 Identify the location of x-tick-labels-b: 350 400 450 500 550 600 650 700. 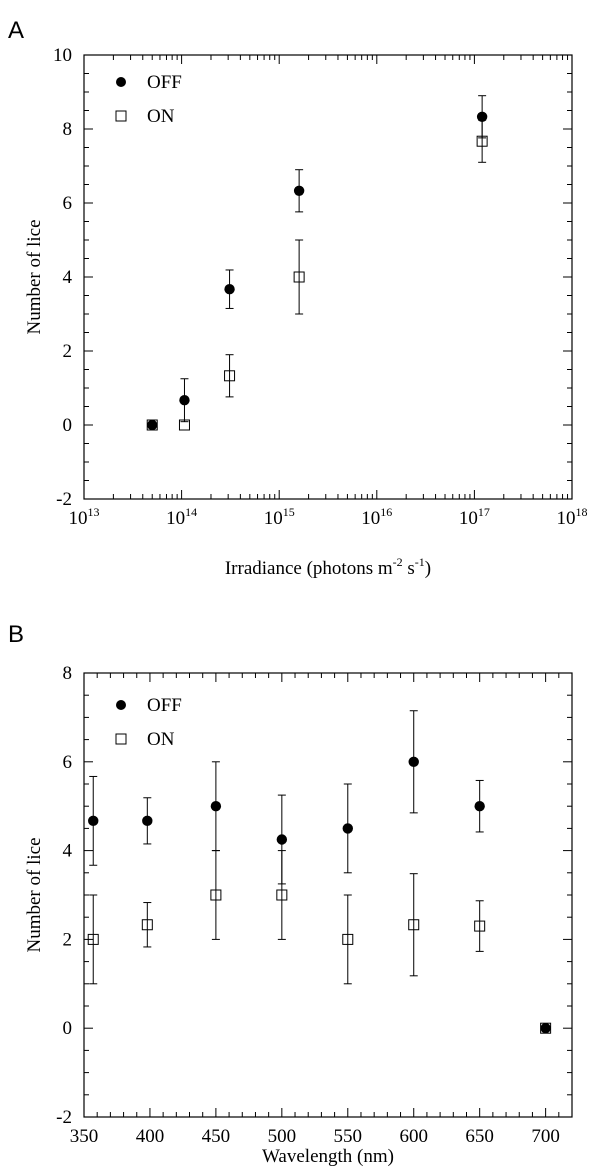
(315, 1136).